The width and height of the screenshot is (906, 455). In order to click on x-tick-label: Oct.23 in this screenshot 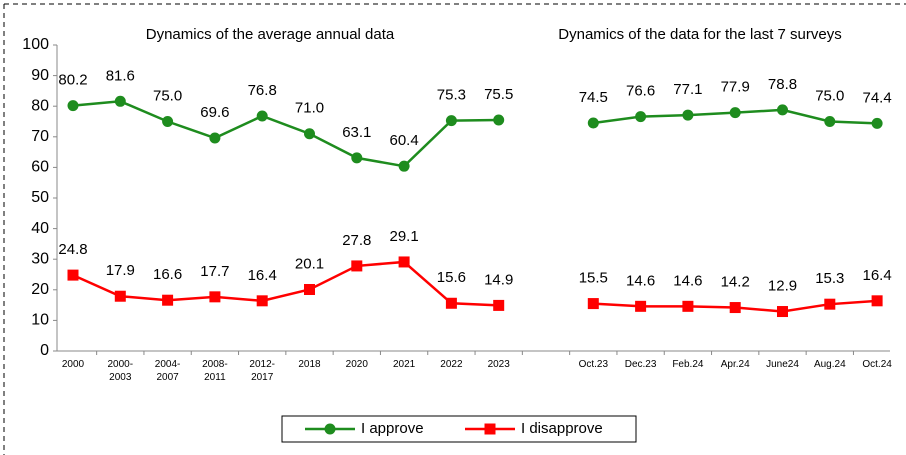, I will do `click(593, 364)`.